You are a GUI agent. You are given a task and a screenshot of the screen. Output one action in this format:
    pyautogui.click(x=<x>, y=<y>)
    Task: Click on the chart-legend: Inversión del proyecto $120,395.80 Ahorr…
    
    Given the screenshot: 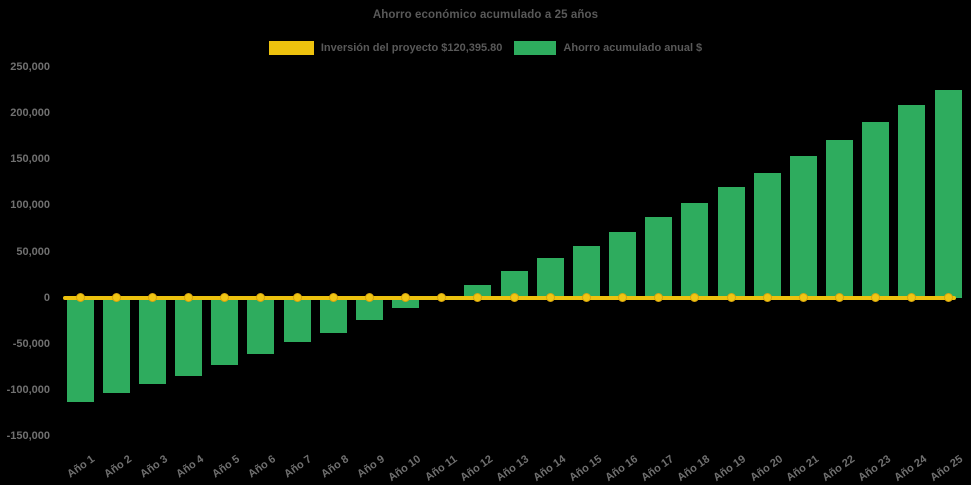 What is the action you would take?
    pyautogui.click(x=485, y=48)
    